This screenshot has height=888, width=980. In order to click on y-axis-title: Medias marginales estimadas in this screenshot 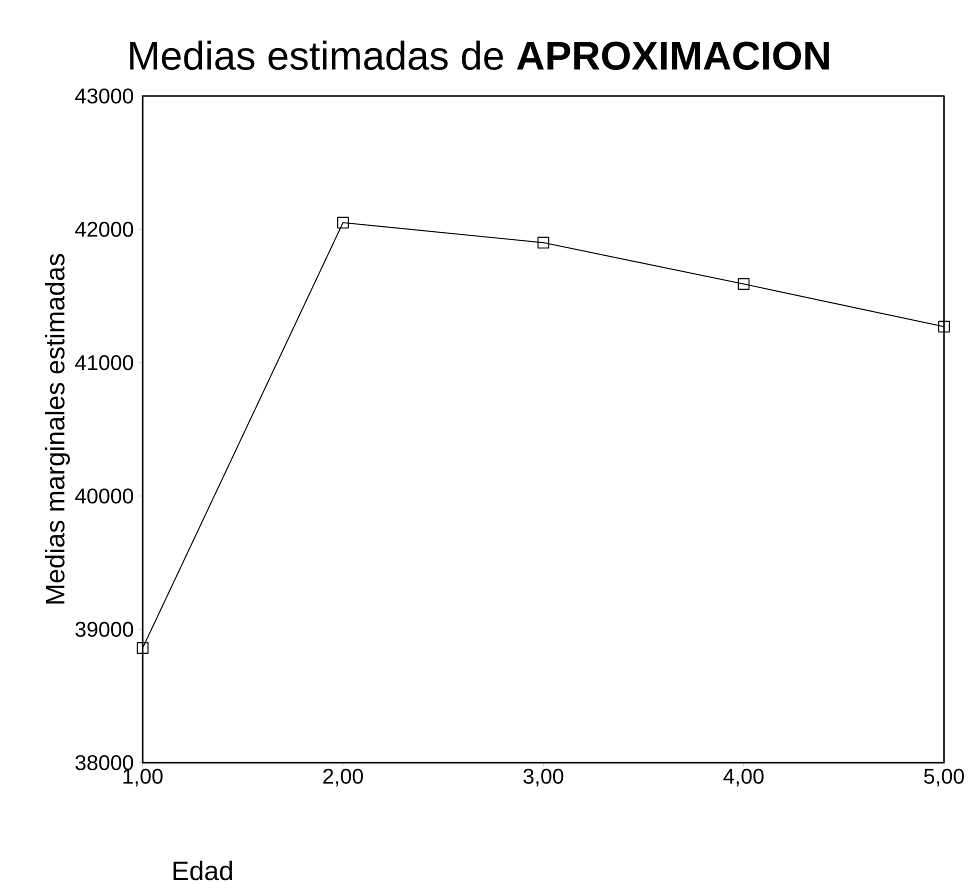, I will do `click(57, 429)`.